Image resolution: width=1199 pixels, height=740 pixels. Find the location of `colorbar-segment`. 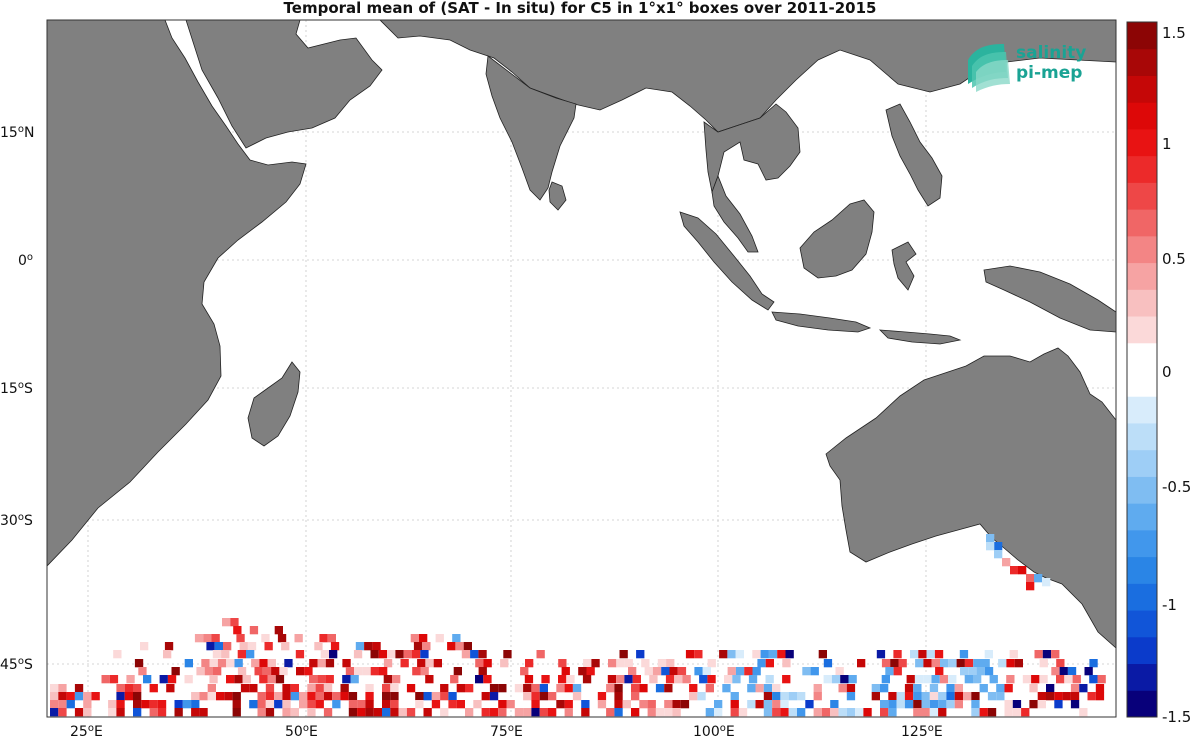

colorbar-segment is located at coordinates (1142, 543).